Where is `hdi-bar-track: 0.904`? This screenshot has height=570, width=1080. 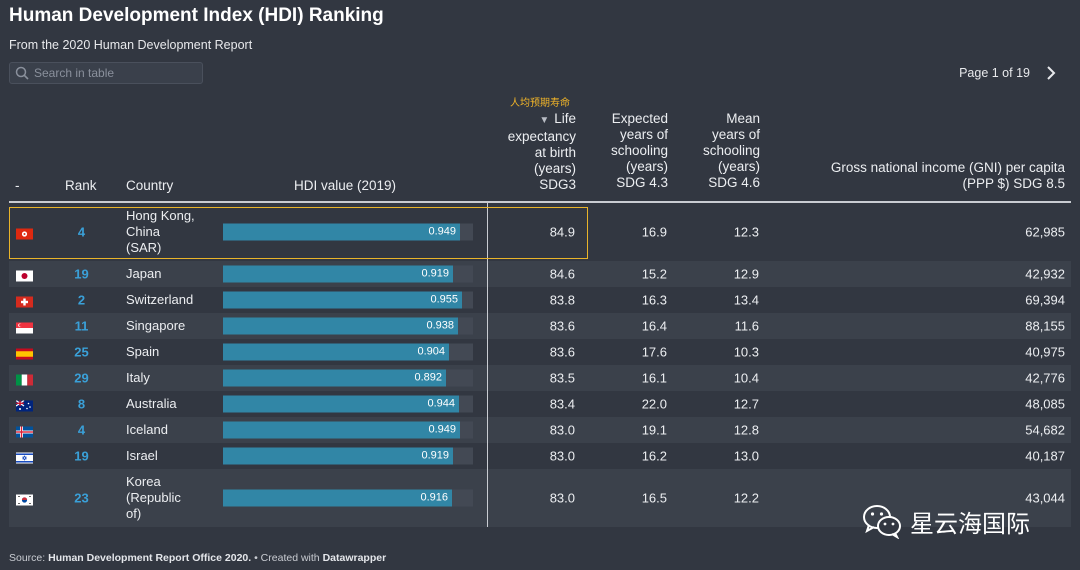
hdi-bar-track: 0.904 is located at coordinates (348, 352).